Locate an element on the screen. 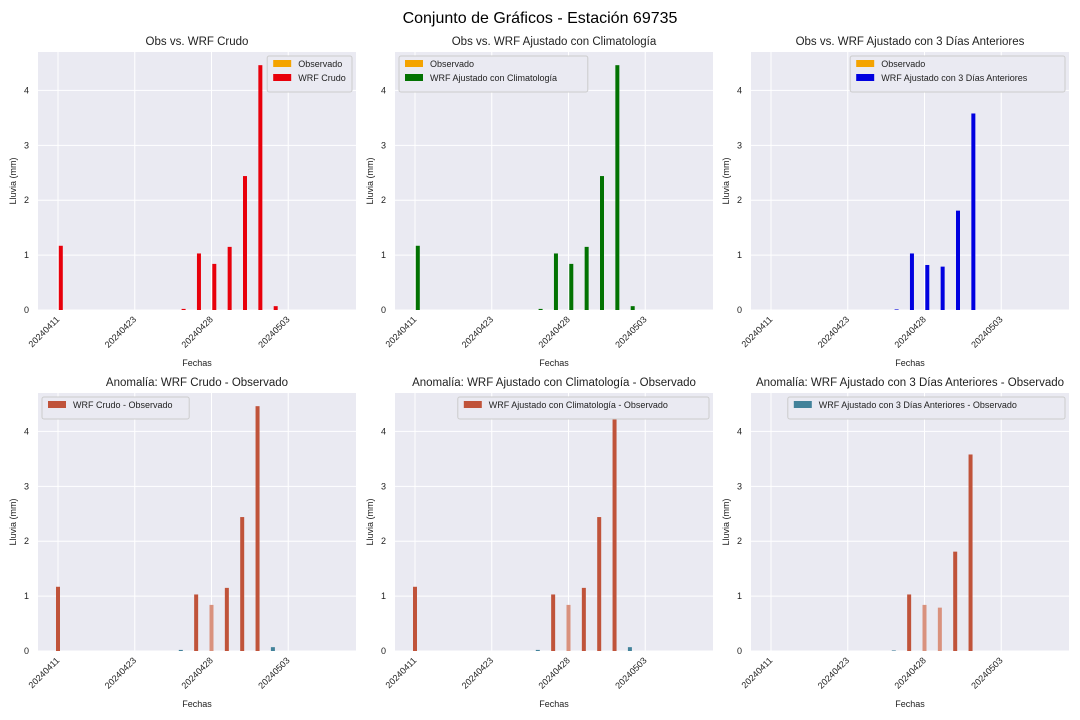 The image size is (1080, 720). legend: Observado WRF Ajustado con Climatología is located at coordinates (493, 74).